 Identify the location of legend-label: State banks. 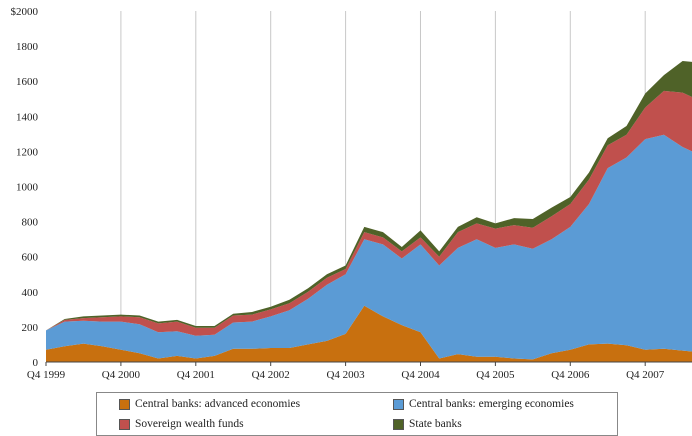
(435, 424).